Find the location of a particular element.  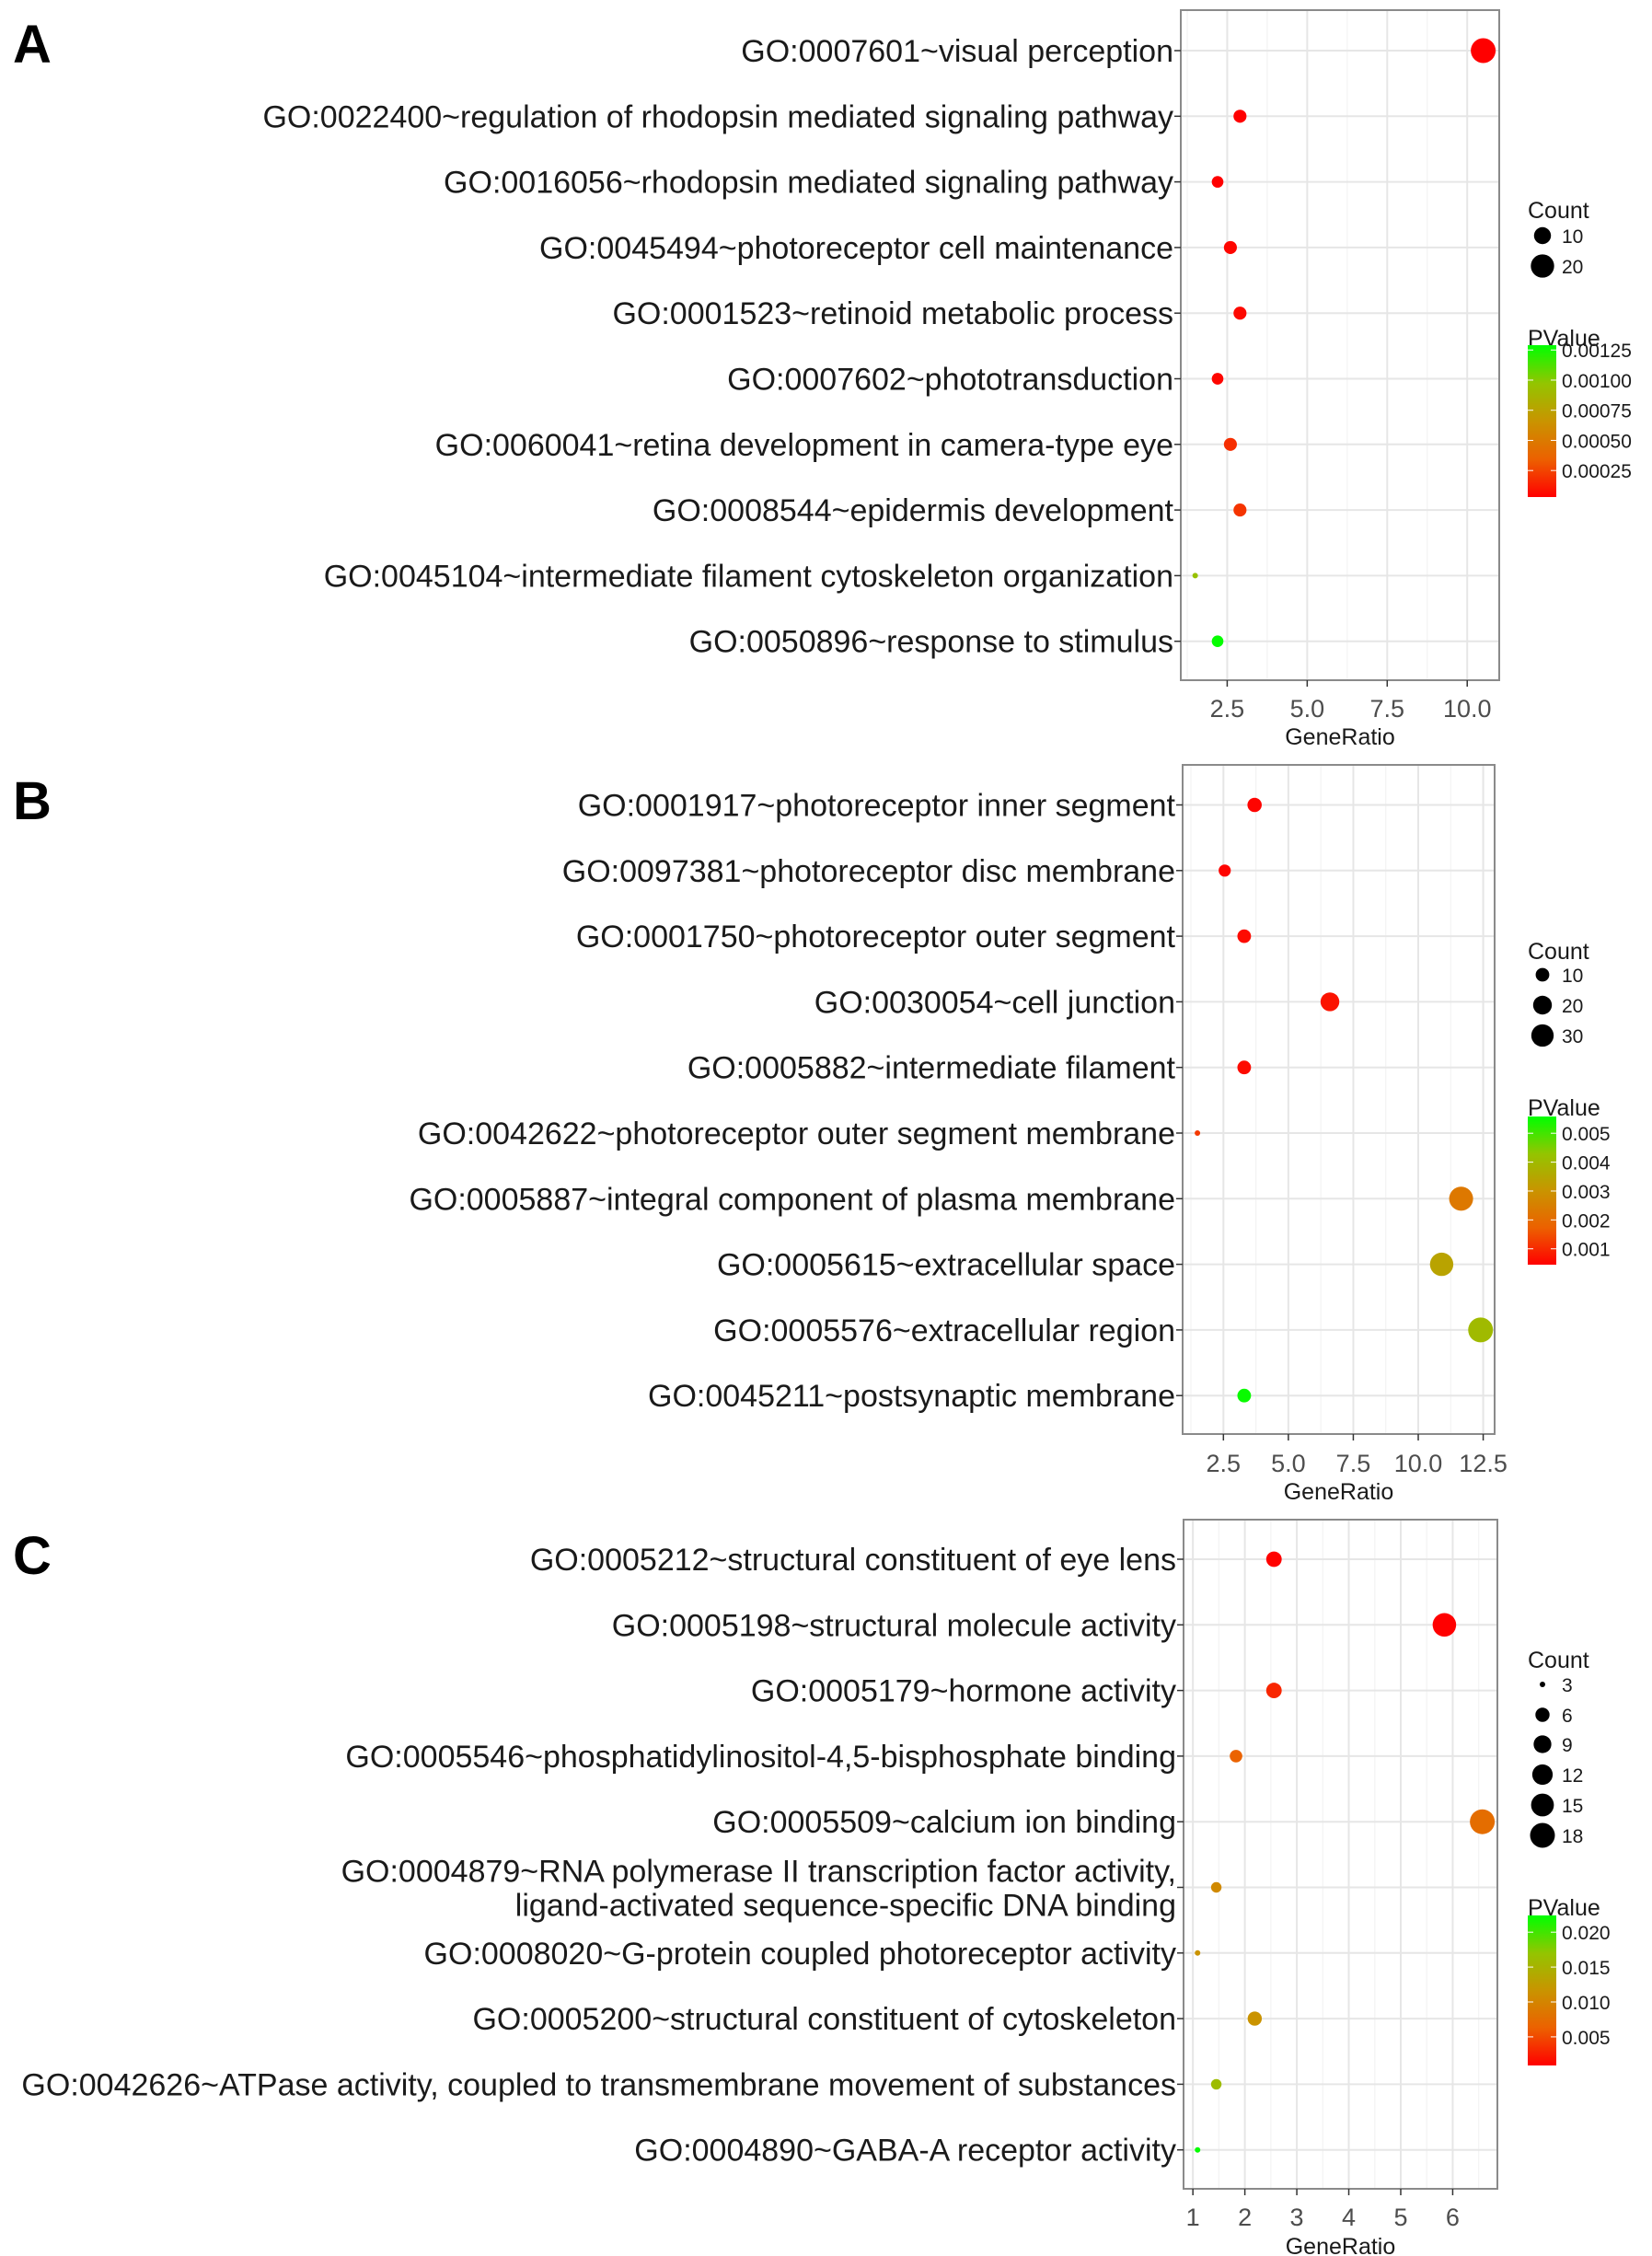

plot-border is located at coordinates (1340, 345).